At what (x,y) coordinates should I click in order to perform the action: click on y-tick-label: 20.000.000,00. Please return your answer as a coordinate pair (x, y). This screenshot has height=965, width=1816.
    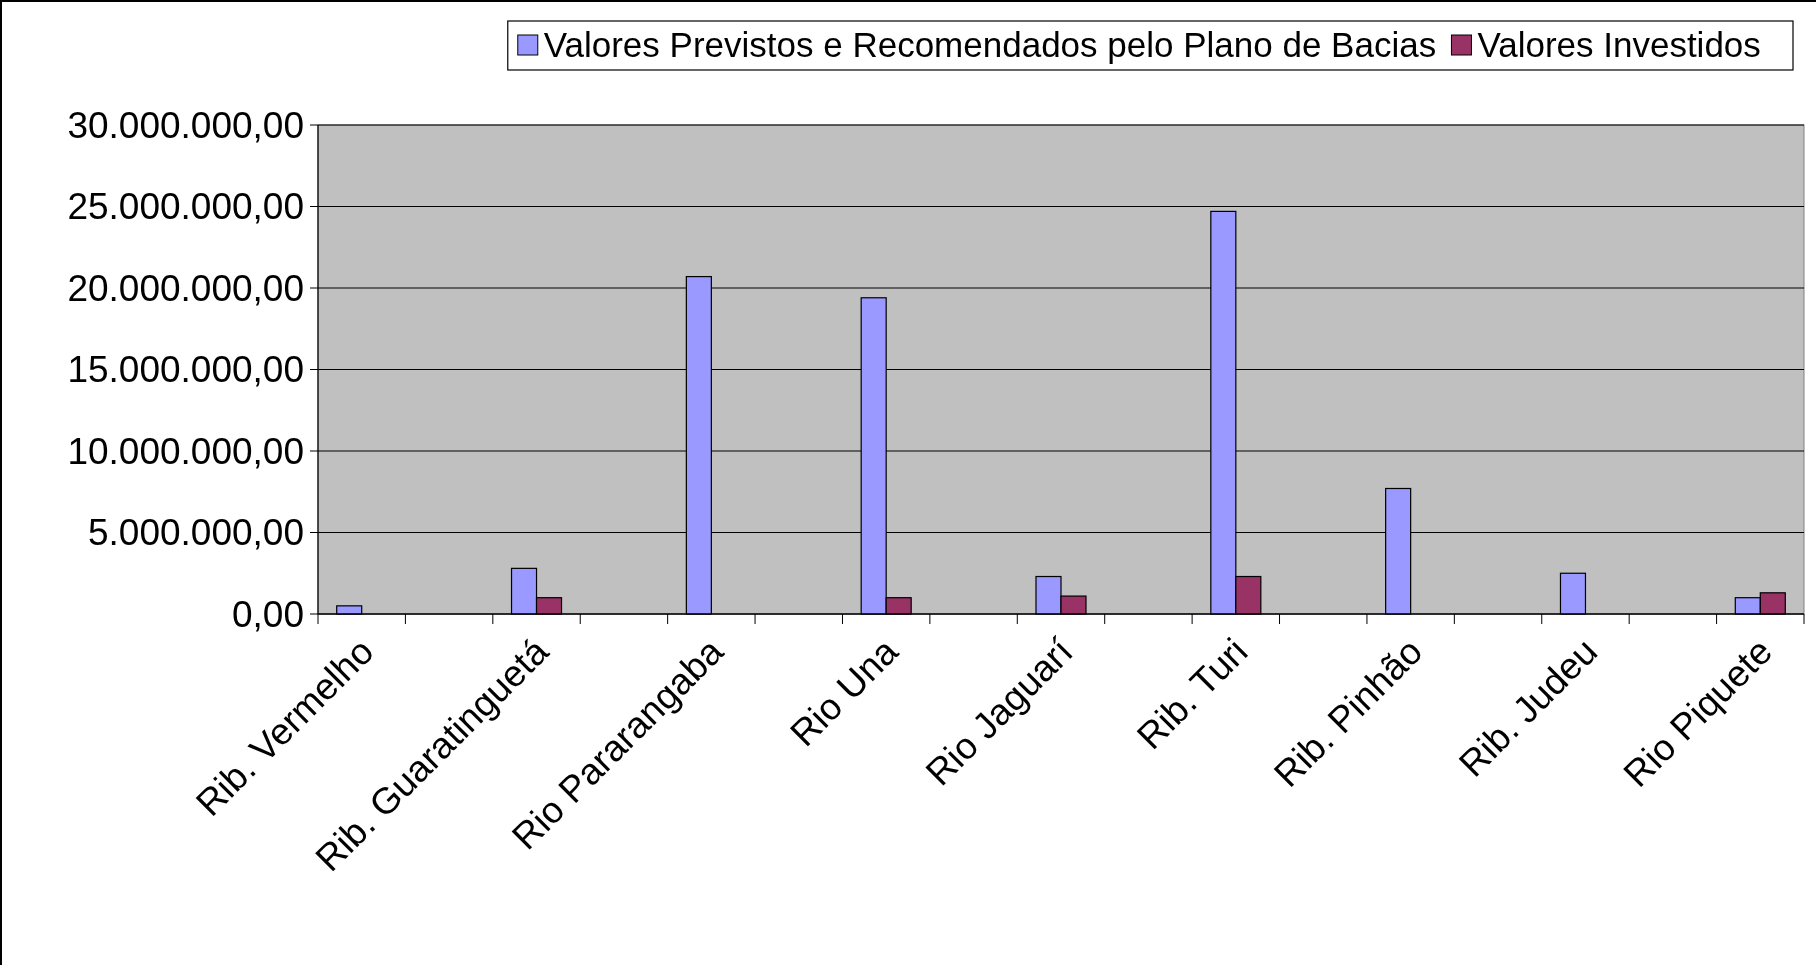
    Looking at the image, I should click on (185, 288).